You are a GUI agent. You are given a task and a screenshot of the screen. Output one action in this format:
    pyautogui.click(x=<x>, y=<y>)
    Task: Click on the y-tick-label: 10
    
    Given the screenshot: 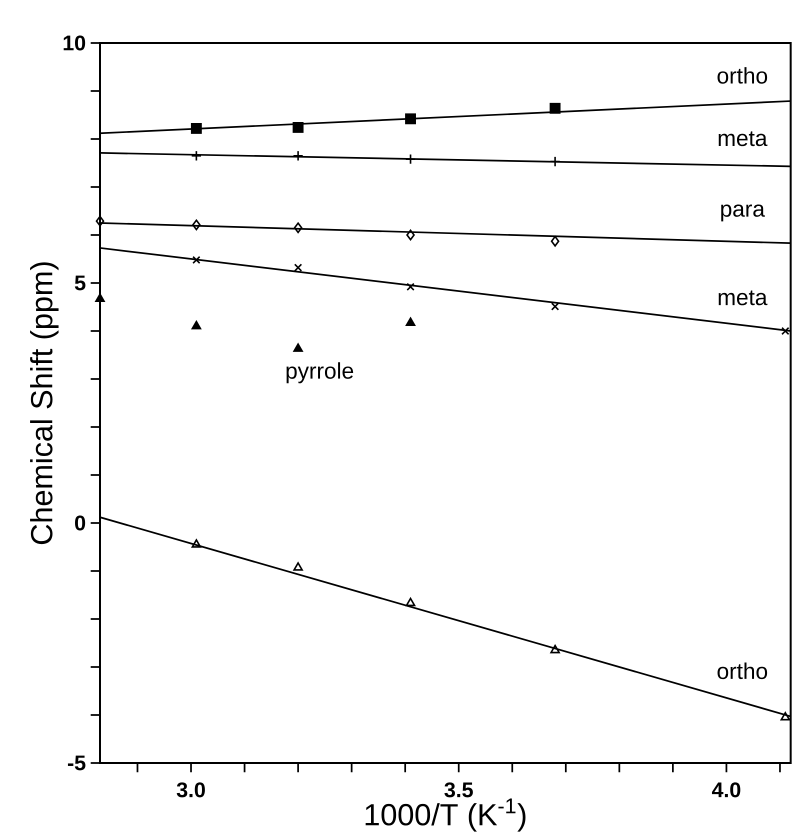 What is the action you would take?
    pyautogui.click(x=75, y=43)
    